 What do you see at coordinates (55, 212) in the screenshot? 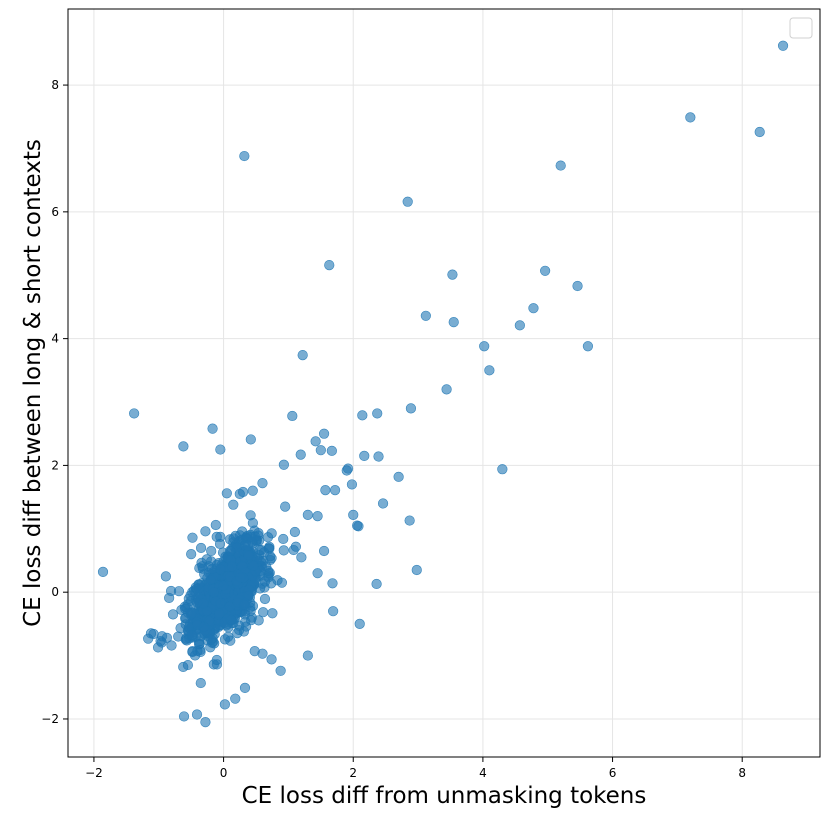
I see `y-tick-label: 6` at bounding box center [55, 212].